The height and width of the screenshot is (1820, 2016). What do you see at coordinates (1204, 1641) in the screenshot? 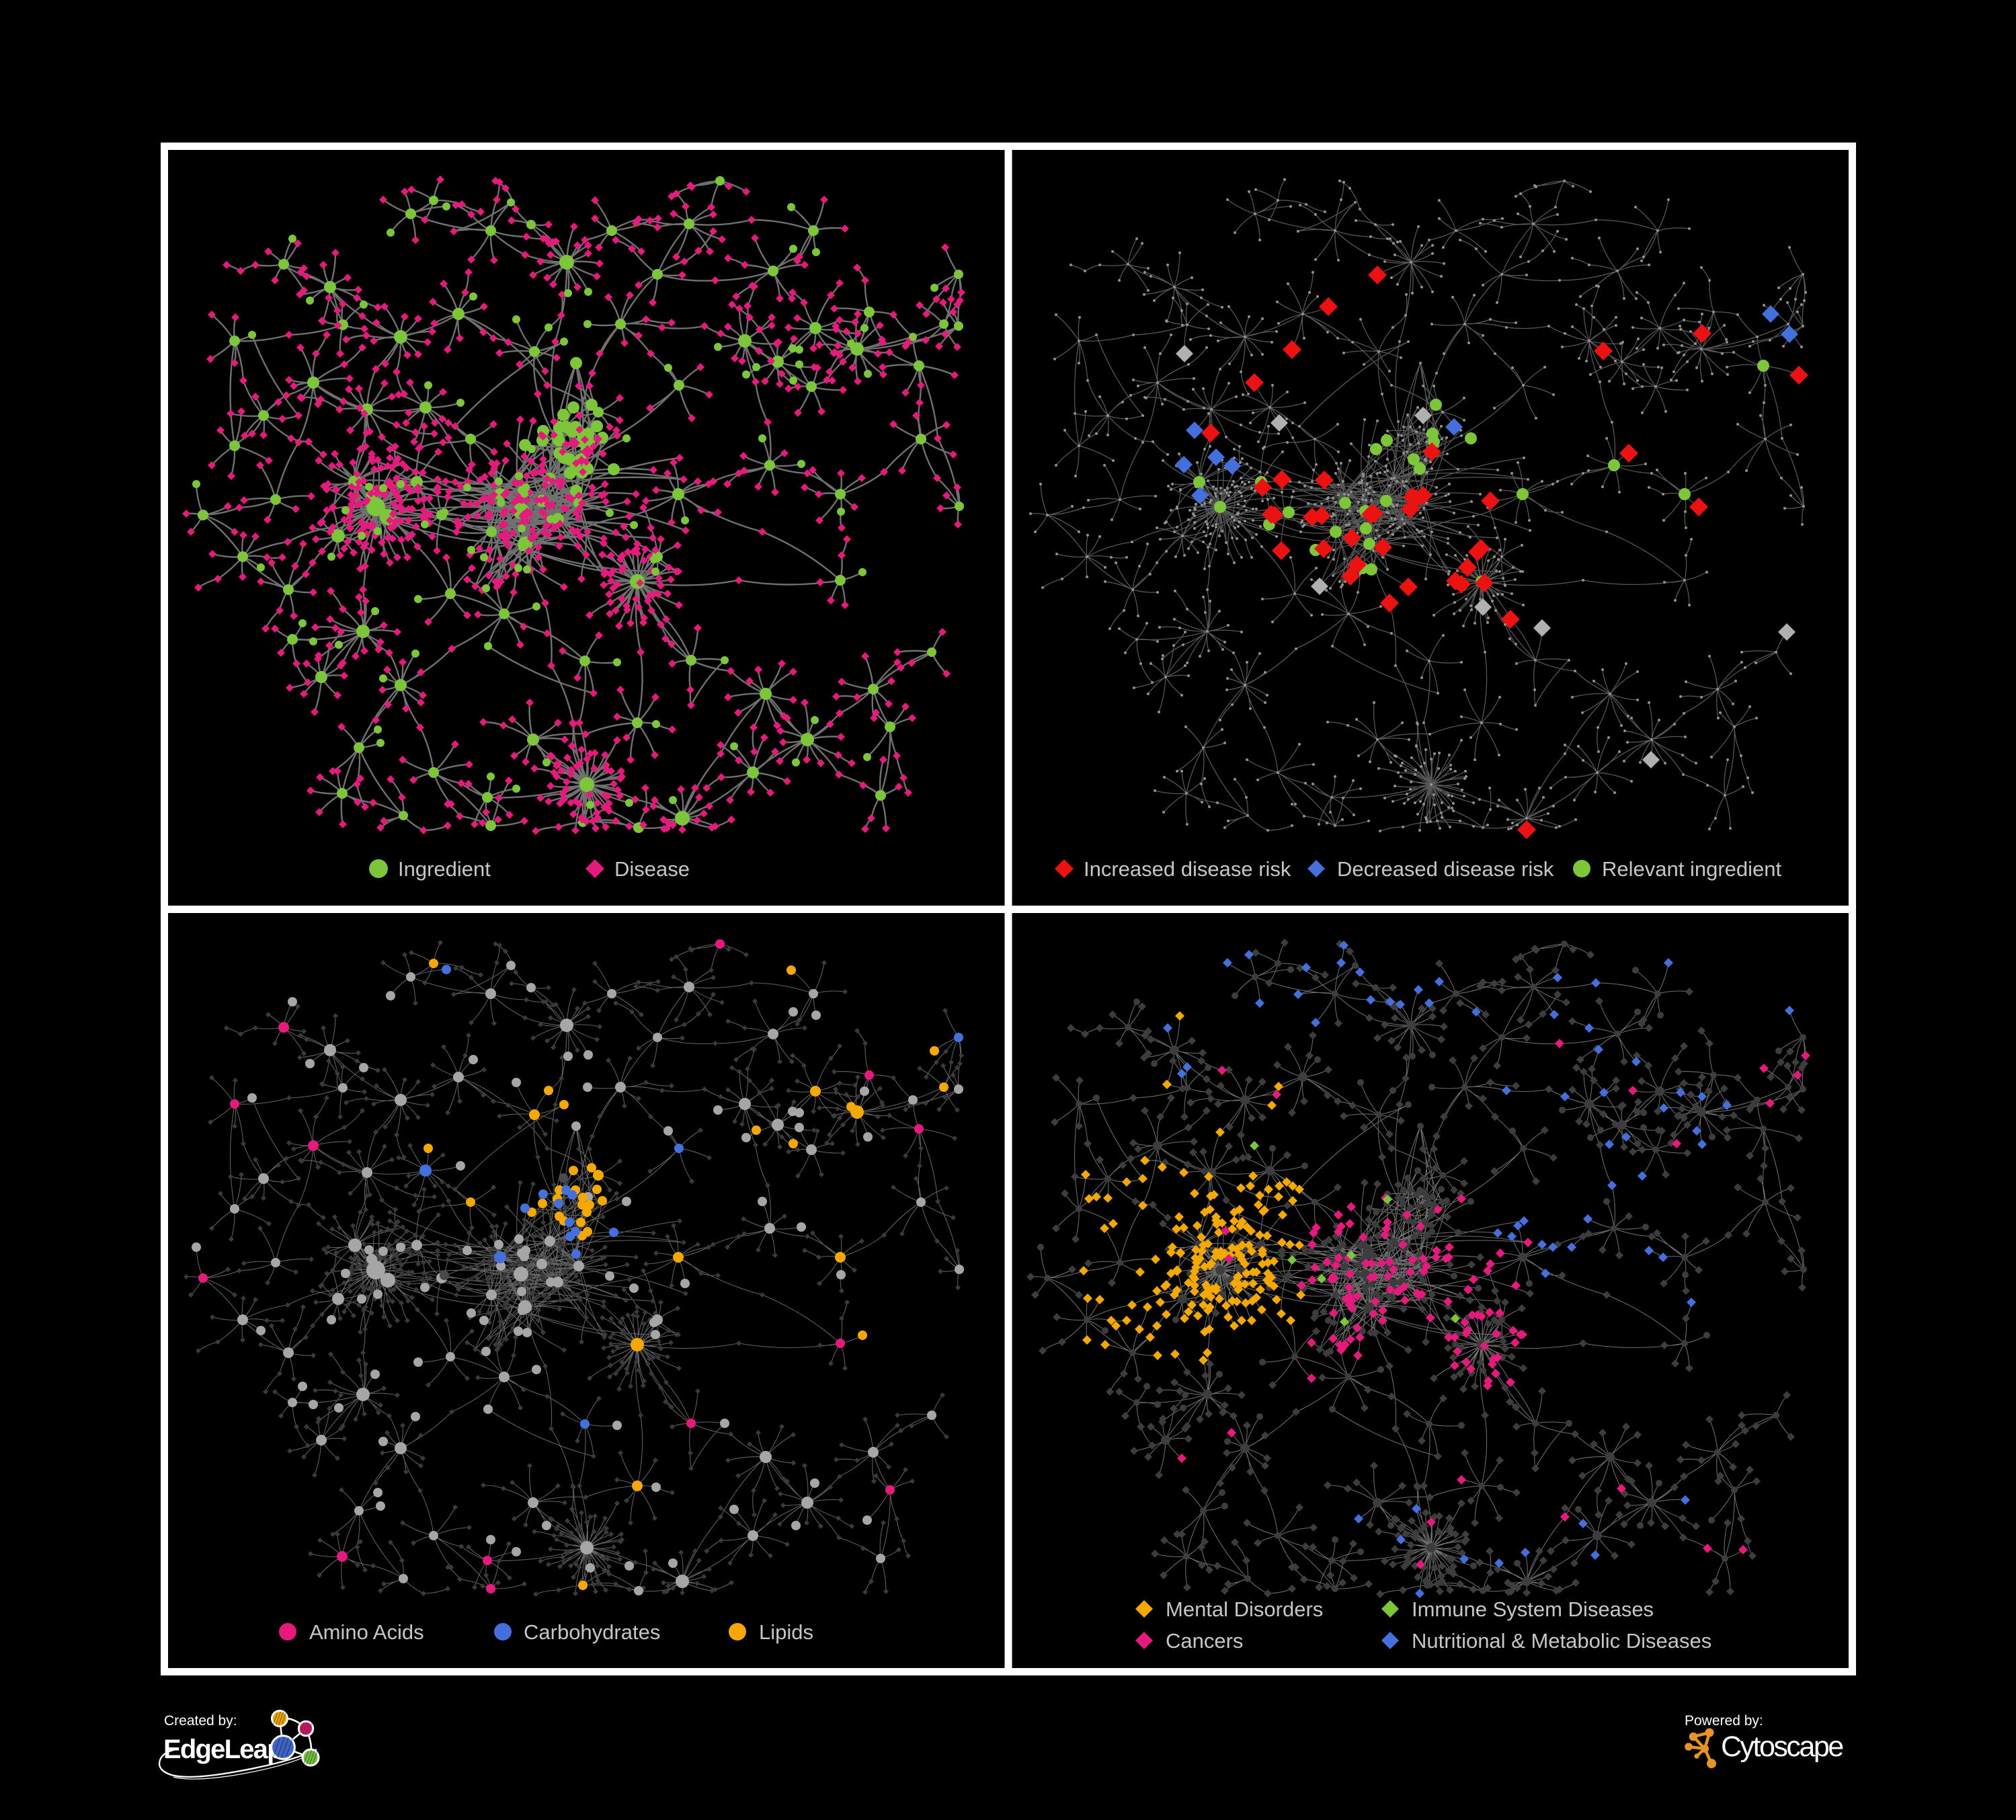
I see `svg-text: Cancers` at bounding box center [1204, 1641].